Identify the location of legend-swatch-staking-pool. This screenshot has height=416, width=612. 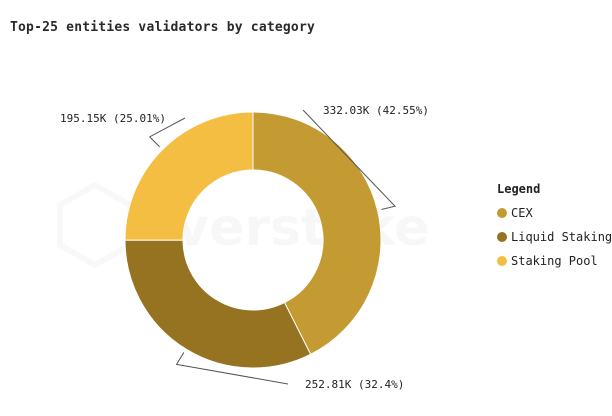
(502, 261).